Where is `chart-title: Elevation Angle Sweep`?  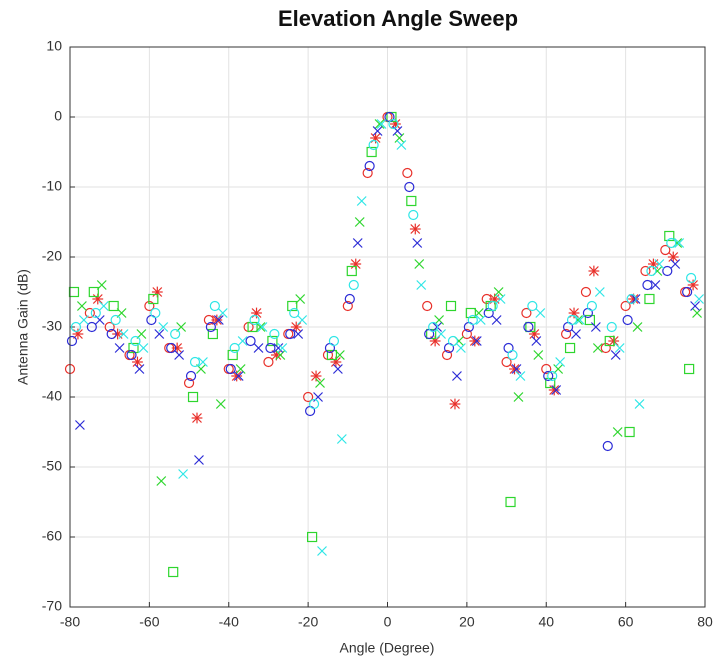
chart-title: Elevation Angle Sweep is located at coordinates (398, 18).